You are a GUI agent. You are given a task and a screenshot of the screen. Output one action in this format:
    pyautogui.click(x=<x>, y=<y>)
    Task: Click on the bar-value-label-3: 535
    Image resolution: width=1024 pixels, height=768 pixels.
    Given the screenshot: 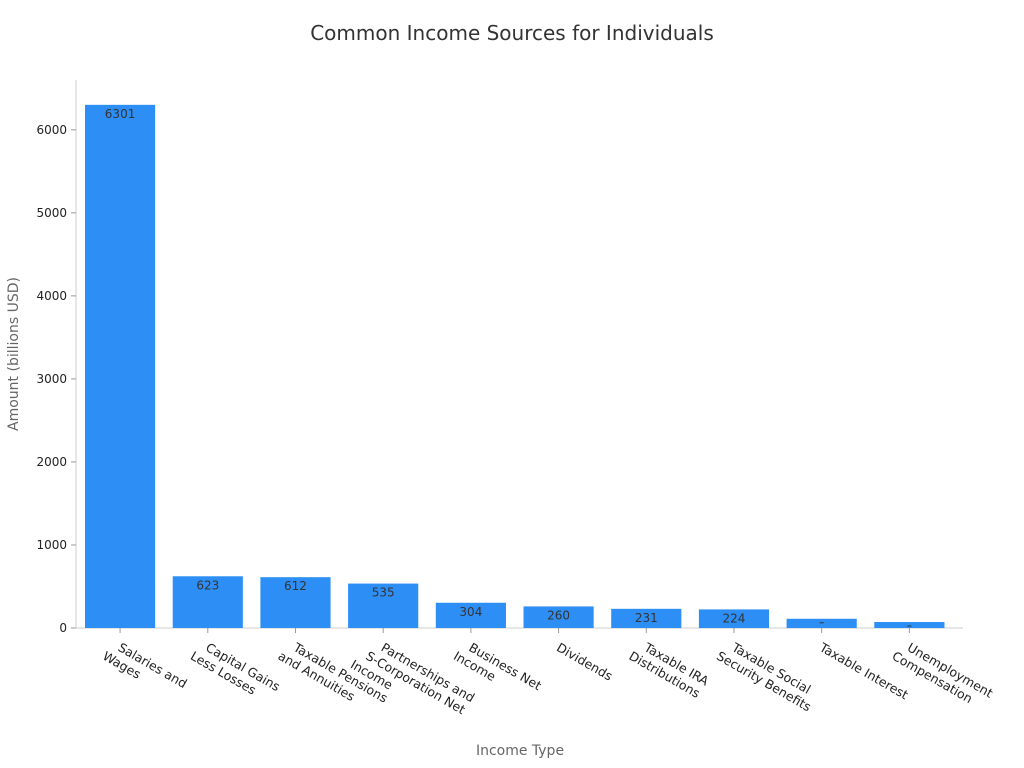 What is the action you would take?
    pyautogui.click(x=383, y=593)
    